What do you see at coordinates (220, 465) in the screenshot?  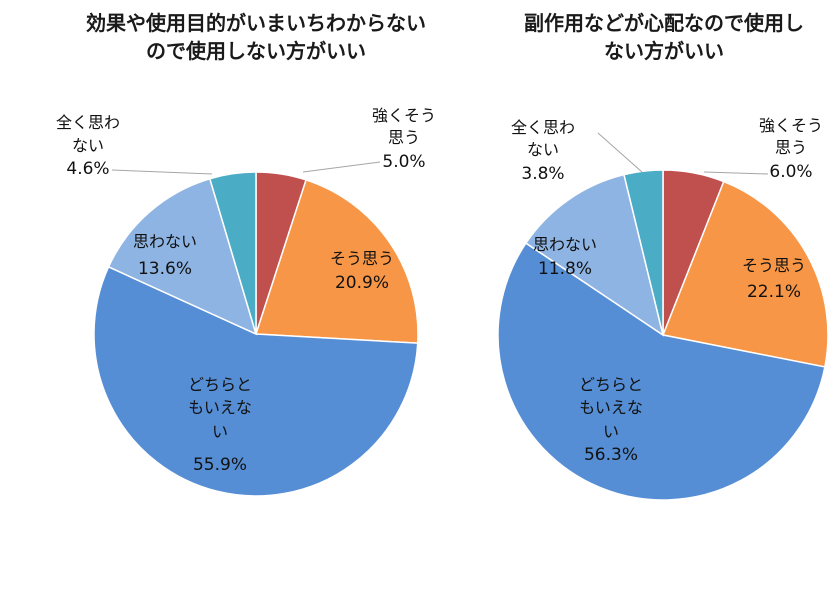 I see `slice-value-label: 55.9%` at bounding box center [220, 465].